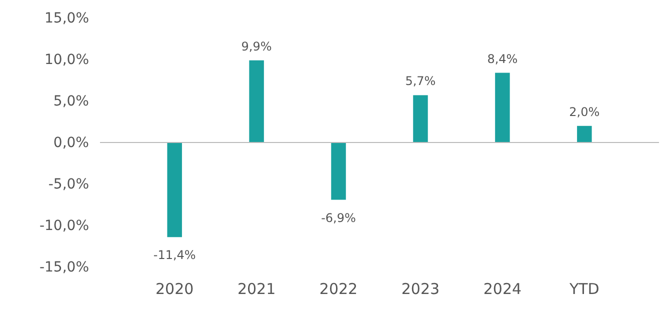 Image resolution: width=667 pixels, height=320 pixels. What do you see at coordinates (420, 81) in the screenshot?
I see `data-label: 5,7%` at bounding box center [420, 81].